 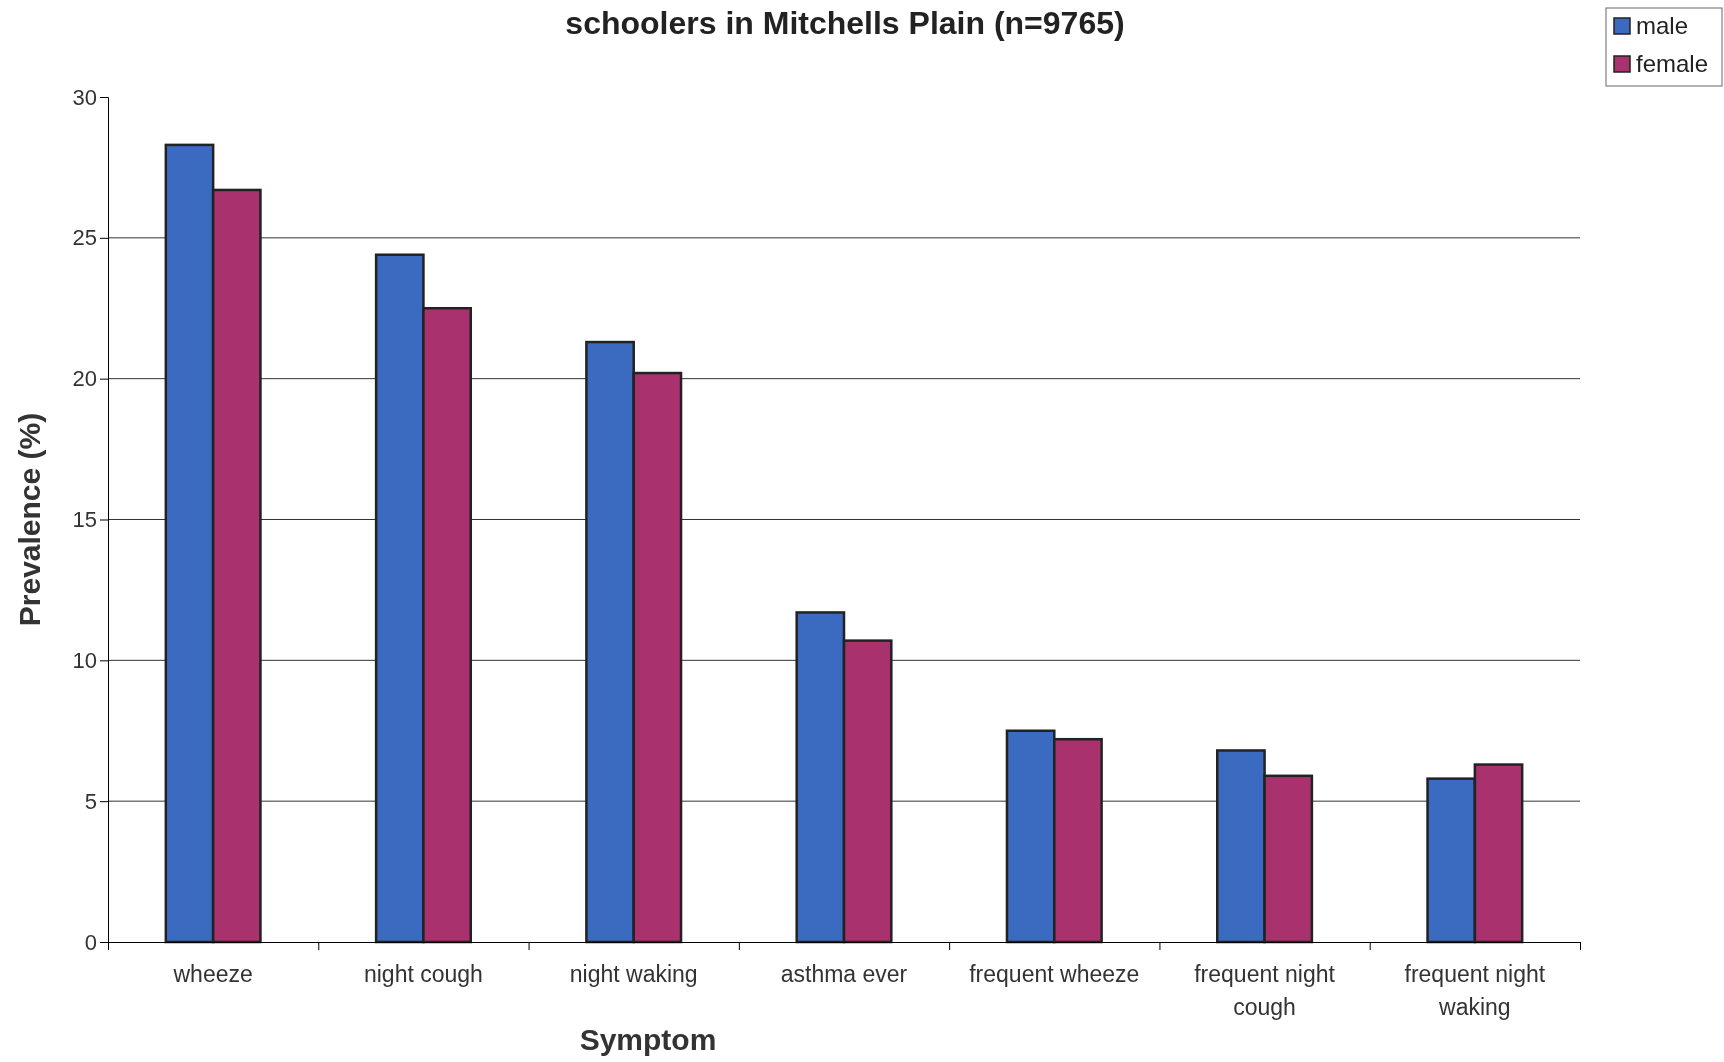 I want to click on legend-label: male, so click(x=1662, y=25).